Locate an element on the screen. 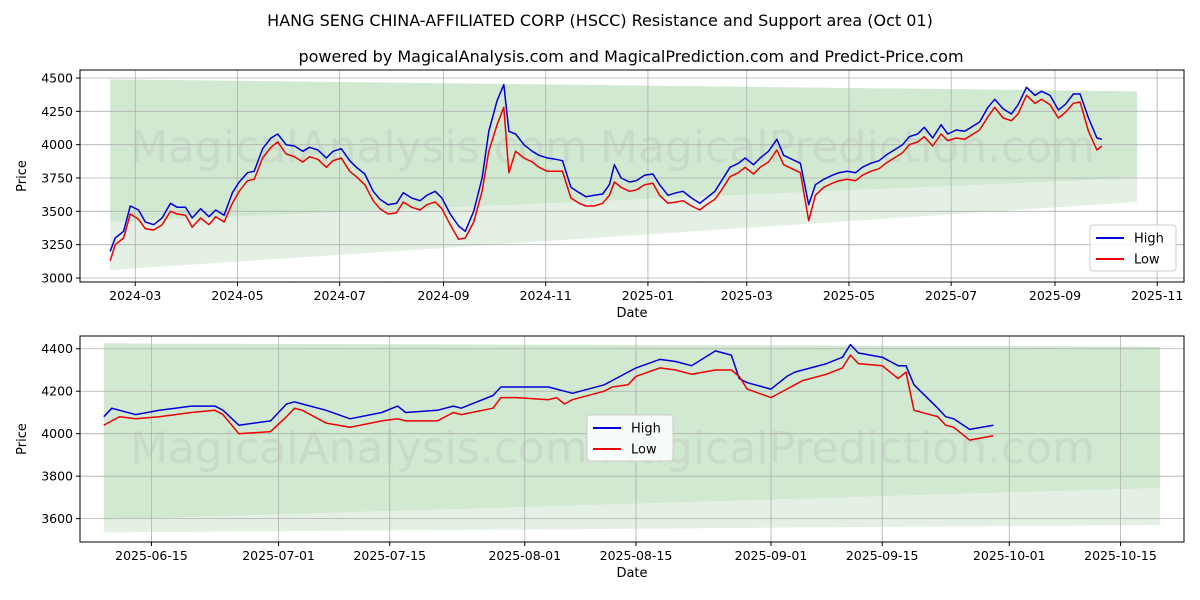 This screenshot has width=1200, height=600. x-tick-label: 2024-11 is located at coordinates (546, 295).